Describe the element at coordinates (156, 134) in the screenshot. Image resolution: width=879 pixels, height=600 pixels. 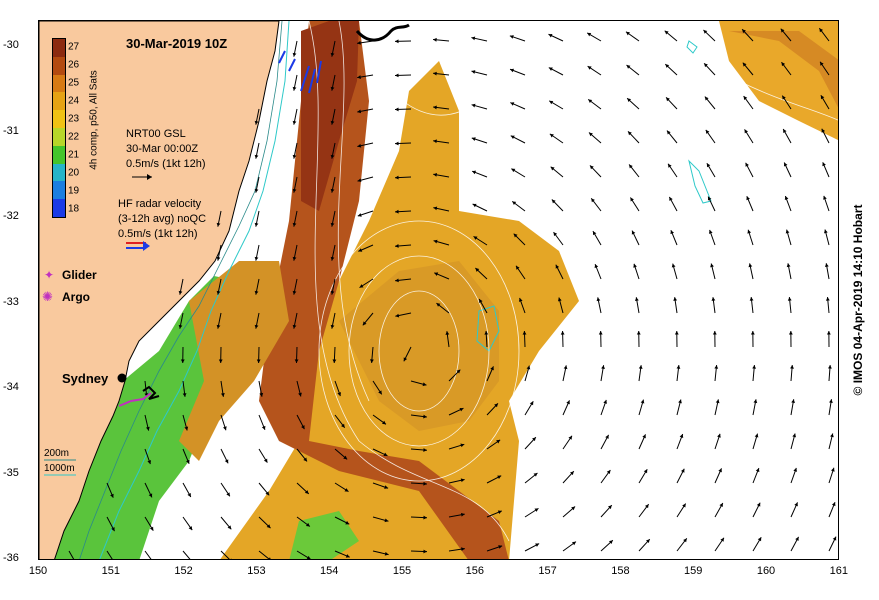
I see `nrt-legend-line1: NRT00 GSL` at that location.